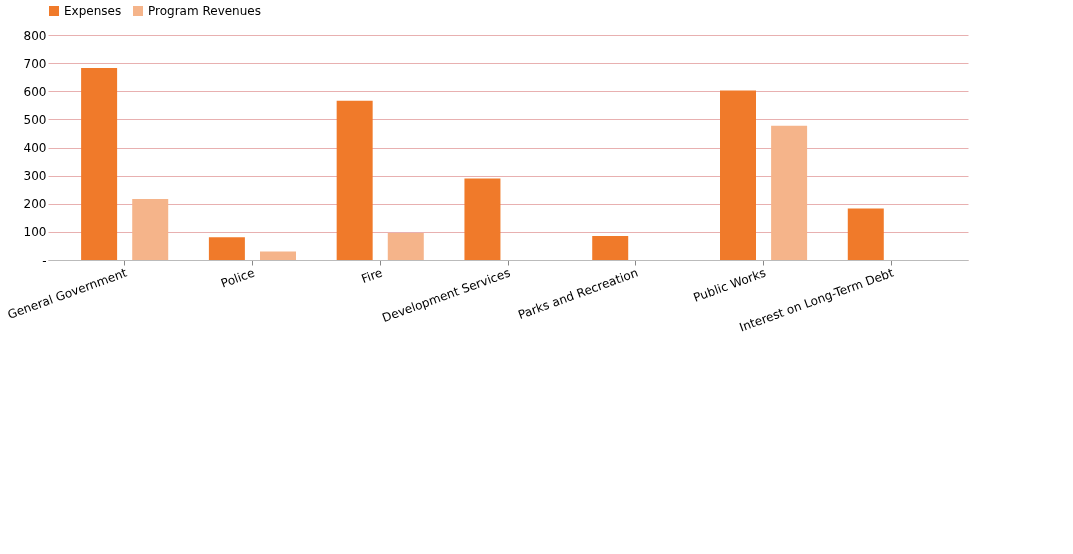 The image size is (1073, 554). What do you see at coordinates (204, 11) in the screenshot?
I see `legend-label: Program Revenues` at bounding box center [204, 11].